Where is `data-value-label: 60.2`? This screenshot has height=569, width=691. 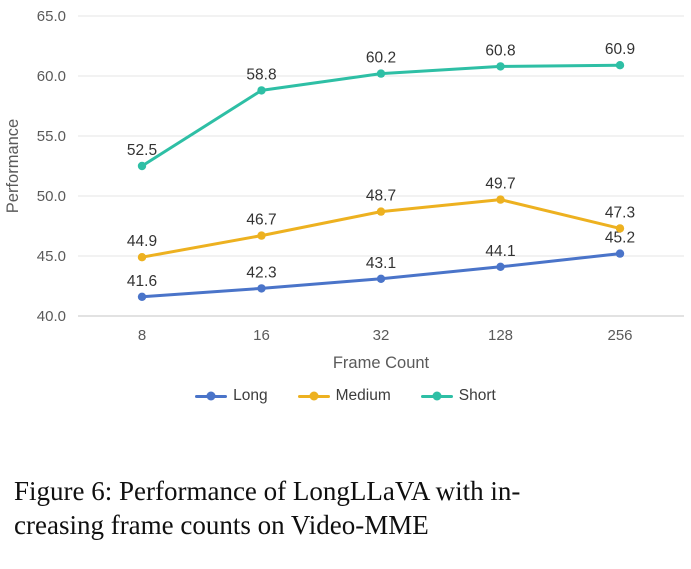
data-value-label: 60.2 is located at coordinates (381, 58).